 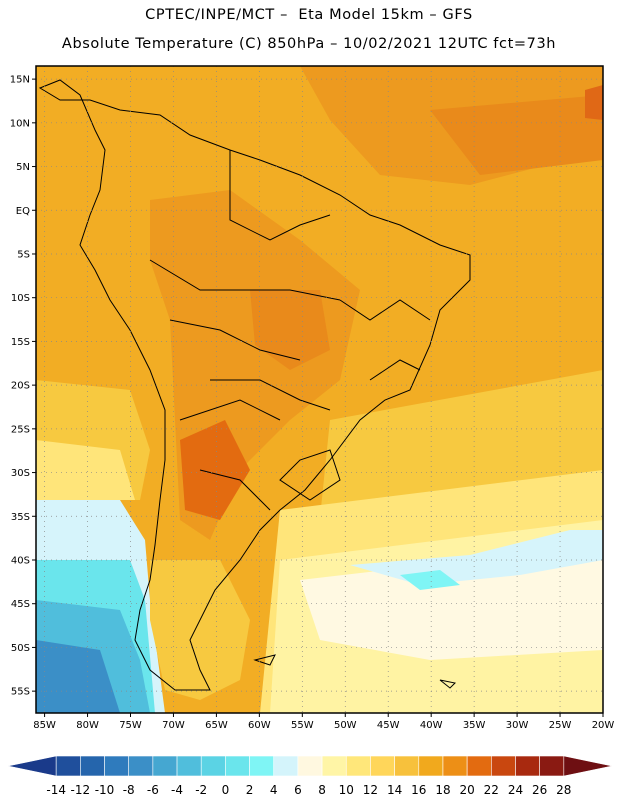 What do you see at coordinates (153, 790) in the screenshot?
I see `colorbar-label: -6` at bounding box center [153, 790].